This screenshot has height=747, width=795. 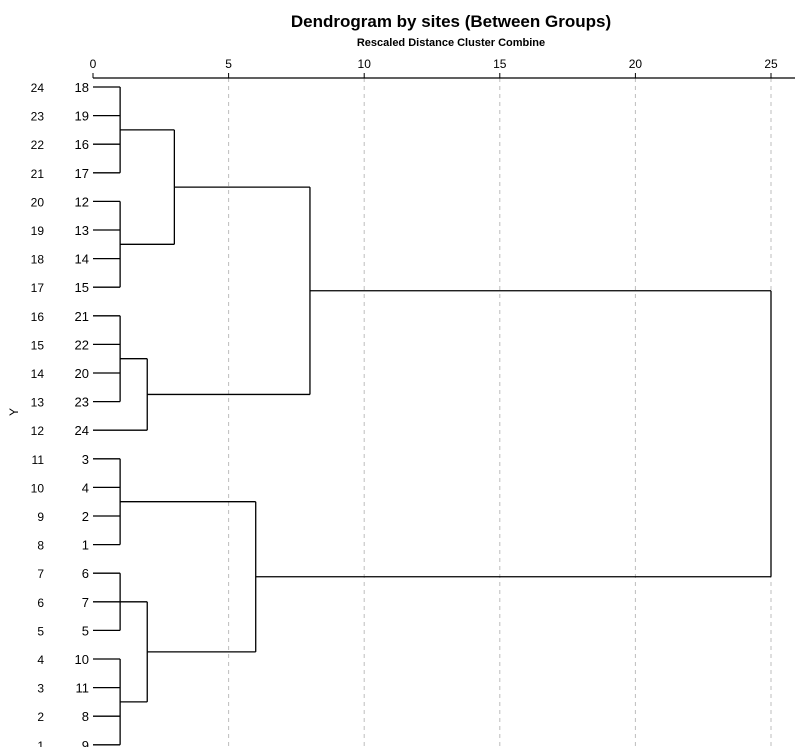 What do you see at coordinates (82, 87) in the screenshot?
I see `leaf-label: 18` at bounding box center [82, 87].